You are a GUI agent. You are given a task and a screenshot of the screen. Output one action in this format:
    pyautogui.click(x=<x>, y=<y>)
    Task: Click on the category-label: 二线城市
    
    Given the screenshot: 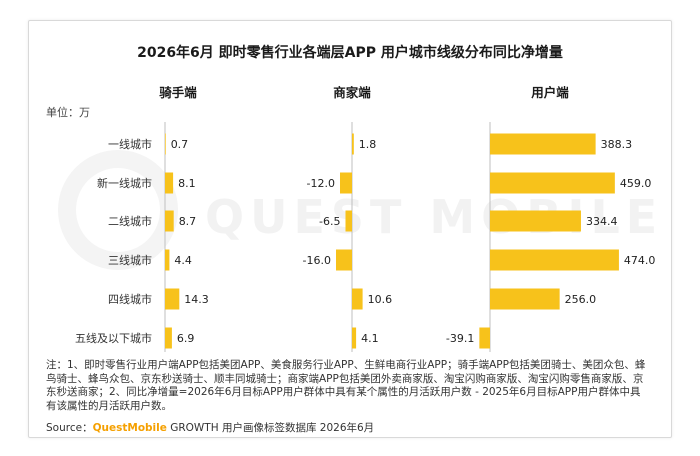 What is the action you would take?
    pyautogui.click(x=130, y=221)
    